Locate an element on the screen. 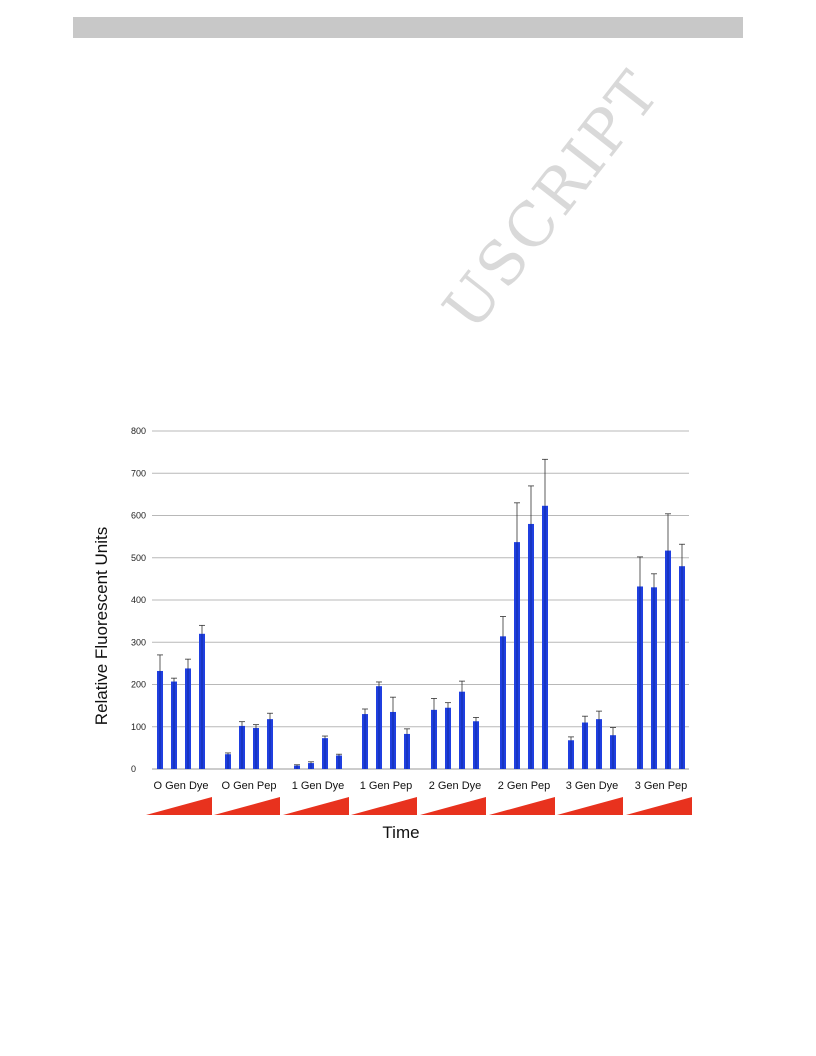 This screenshot has height=1056, width=816. y-tick-label: 400 is located at coordinates (138, 600).